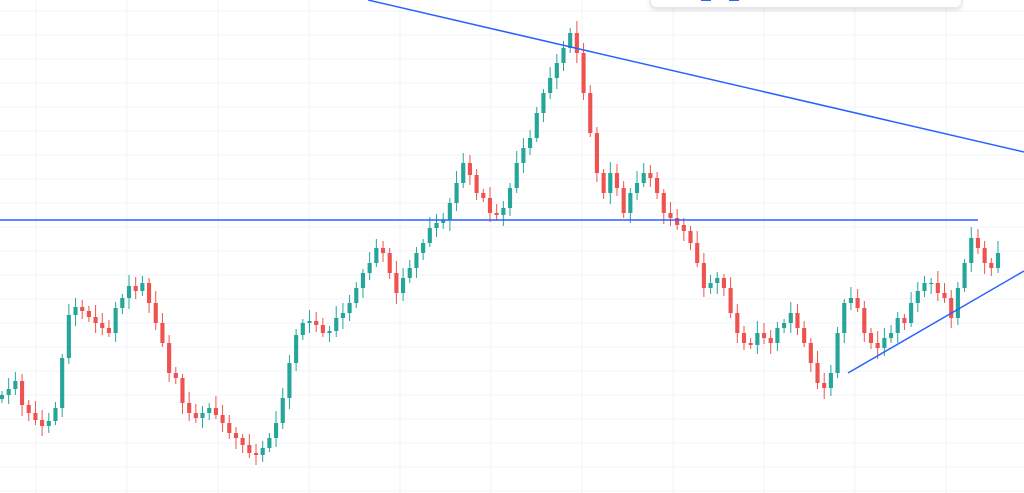 This screenshot has height=493, width=1024. I want to click on toolbar-line-swatch, so click(734, 0).